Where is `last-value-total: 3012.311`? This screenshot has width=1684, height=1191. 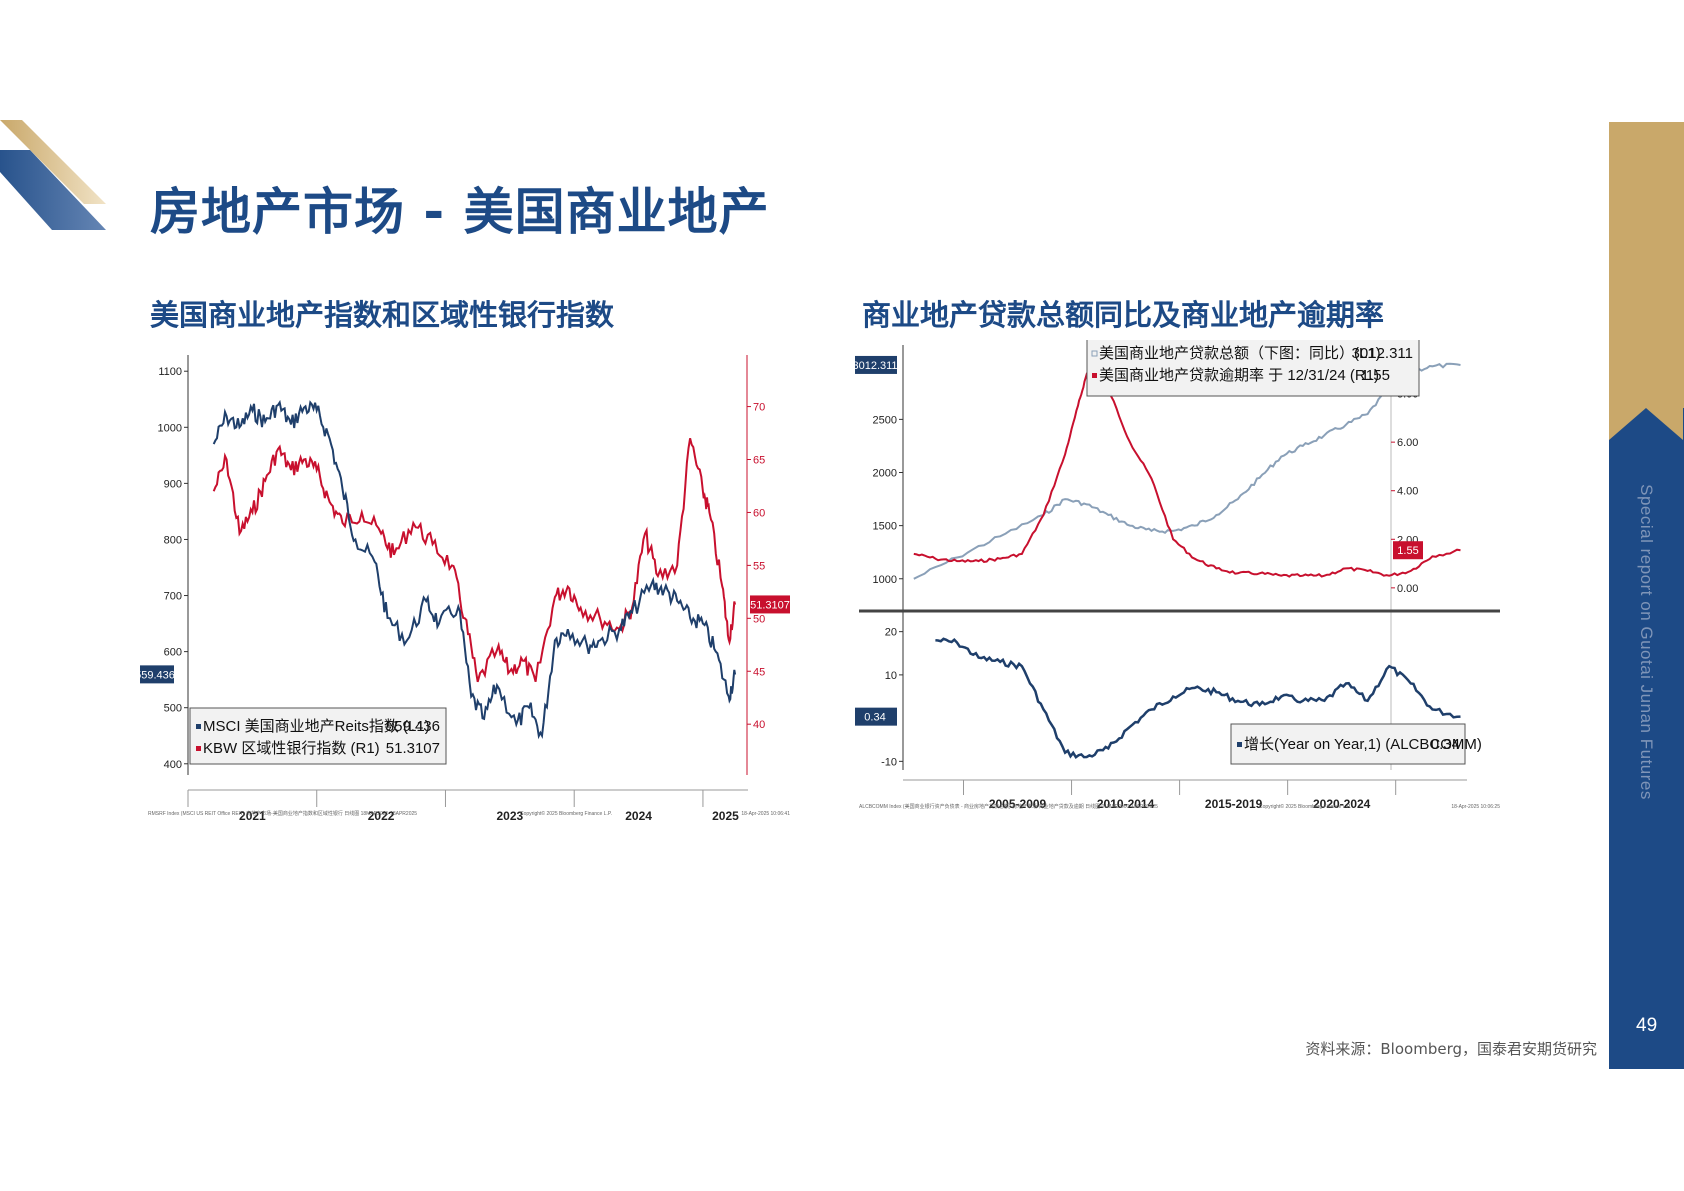
last-value-total: 3012.311 is located at coordinates (876, 366).